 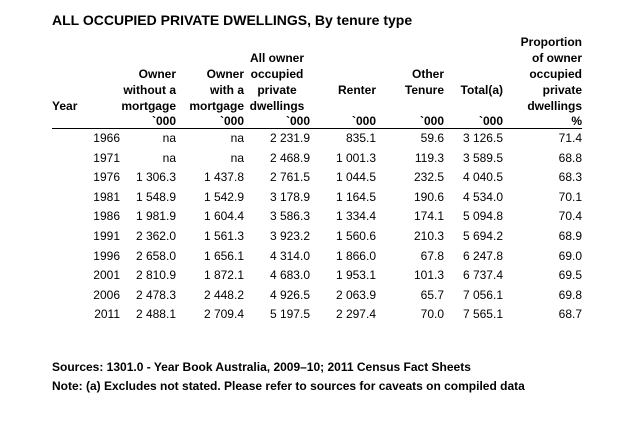 What do you see at coordinates (155, 177) in the screenshot?
I see `owner-without-mortgage-cell: 1 306.3` at bounding box center [155, 177].